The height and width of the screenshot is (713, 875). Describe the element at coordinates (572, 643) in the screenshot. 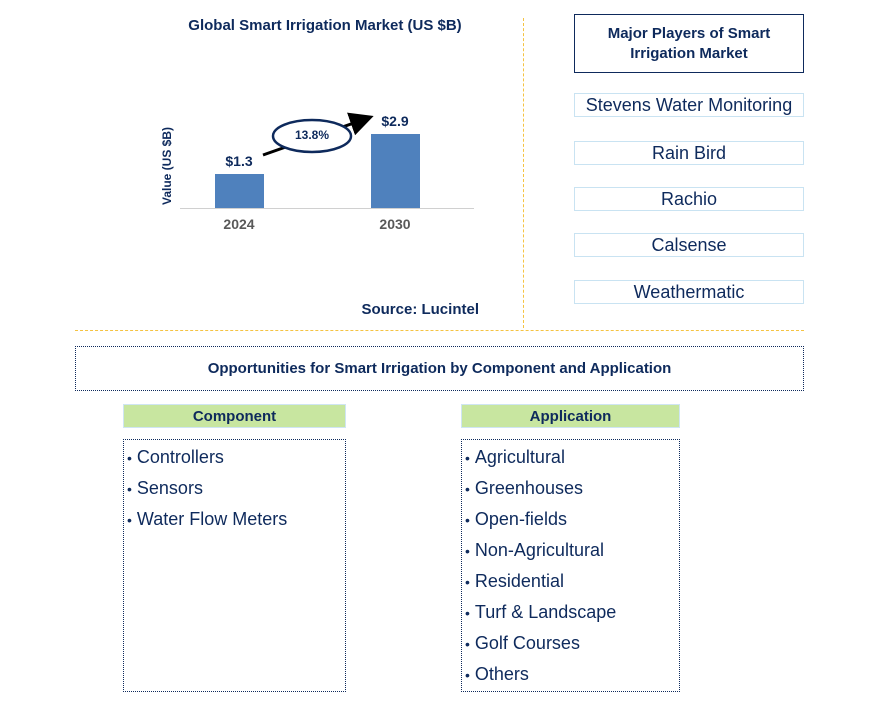

I see `list-item: Golf Courses` at that location.